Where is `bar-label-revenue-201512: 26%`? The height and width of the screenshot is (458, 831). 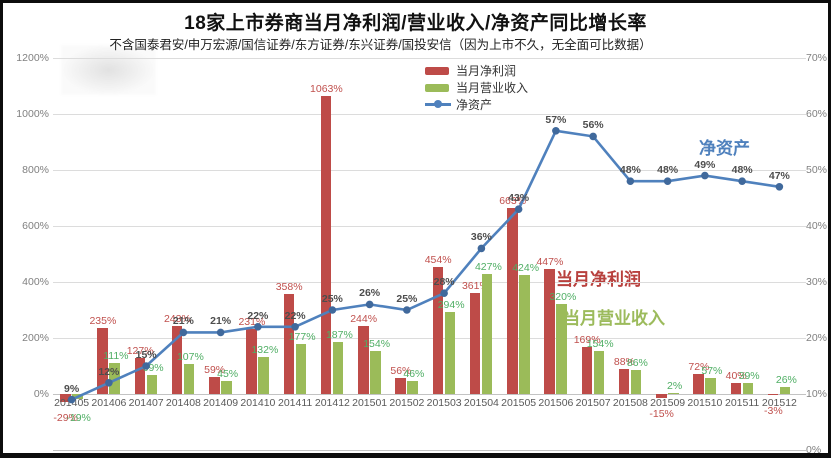
bar-label-revenue-201512: 26% is located at coordinates (786, 379).